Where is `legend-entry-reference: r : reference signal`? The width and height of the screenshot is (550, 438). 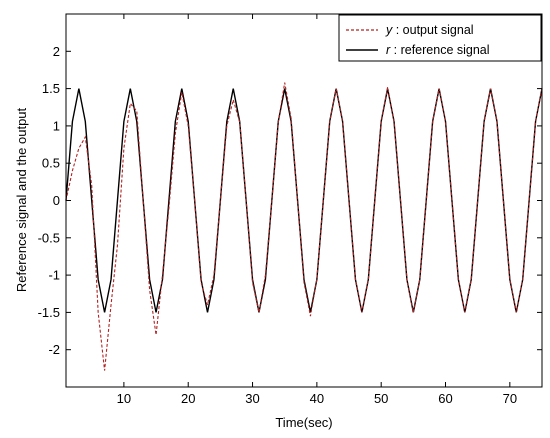
legend-entry-reference: r : reference signal is located at coordinates (438, 50).